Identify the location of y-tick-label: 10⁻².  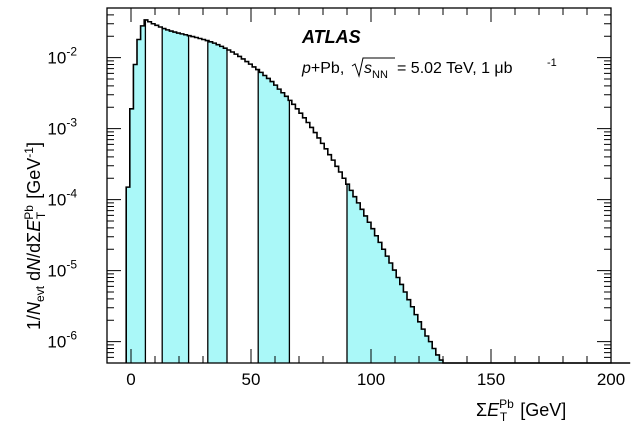
(62, 56).